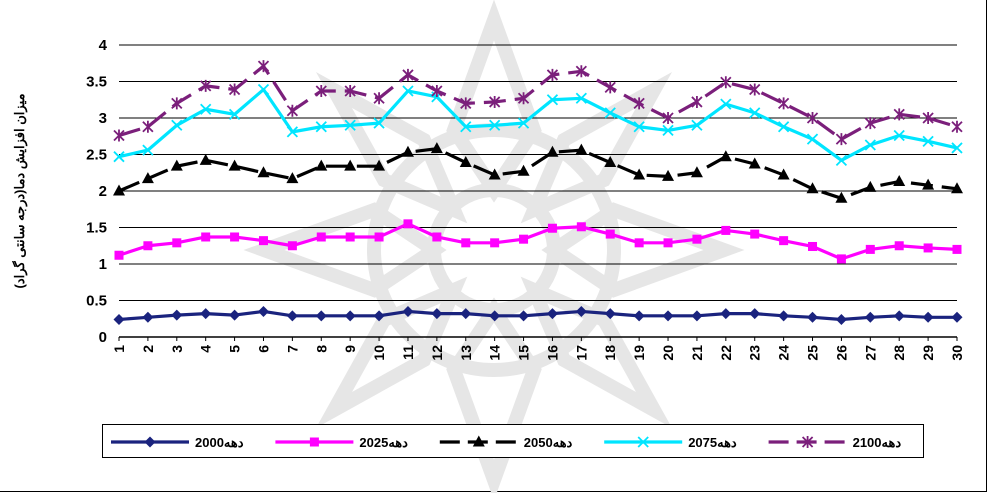 The width and height of the screenshot is (988, 493). What do you see at coordinates (96, 82) in the screenshot?
I see `y-tick-label: 3.5` at bounding box center [96, 82].